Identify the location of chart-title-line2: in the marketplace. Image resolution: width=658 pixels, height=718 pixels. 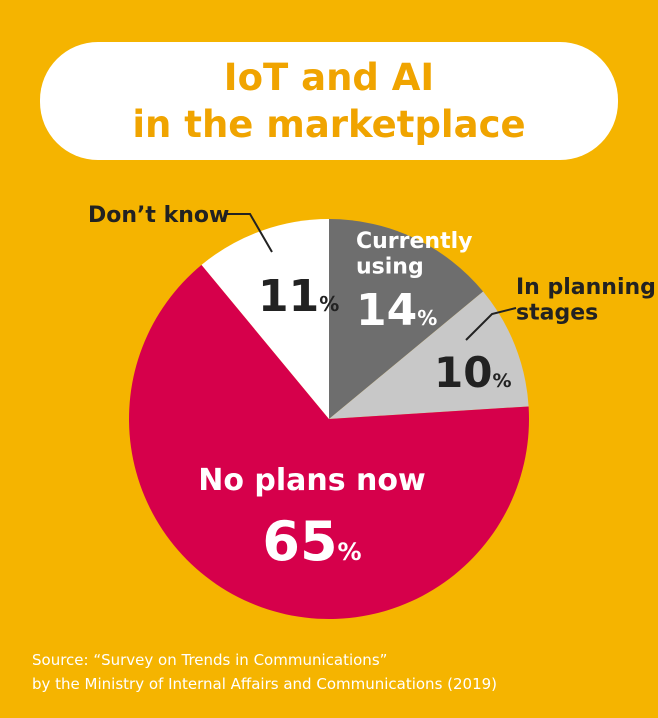
(329, 124).